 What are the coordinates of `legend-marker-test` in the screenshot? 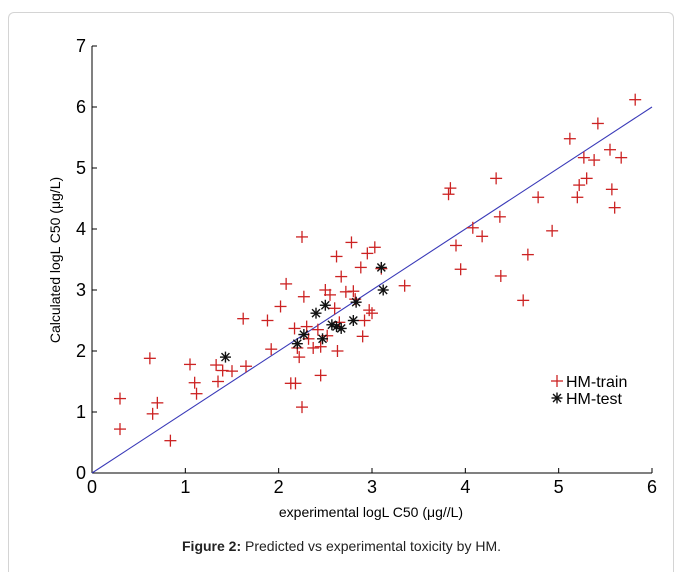 It's located at (557, 398).